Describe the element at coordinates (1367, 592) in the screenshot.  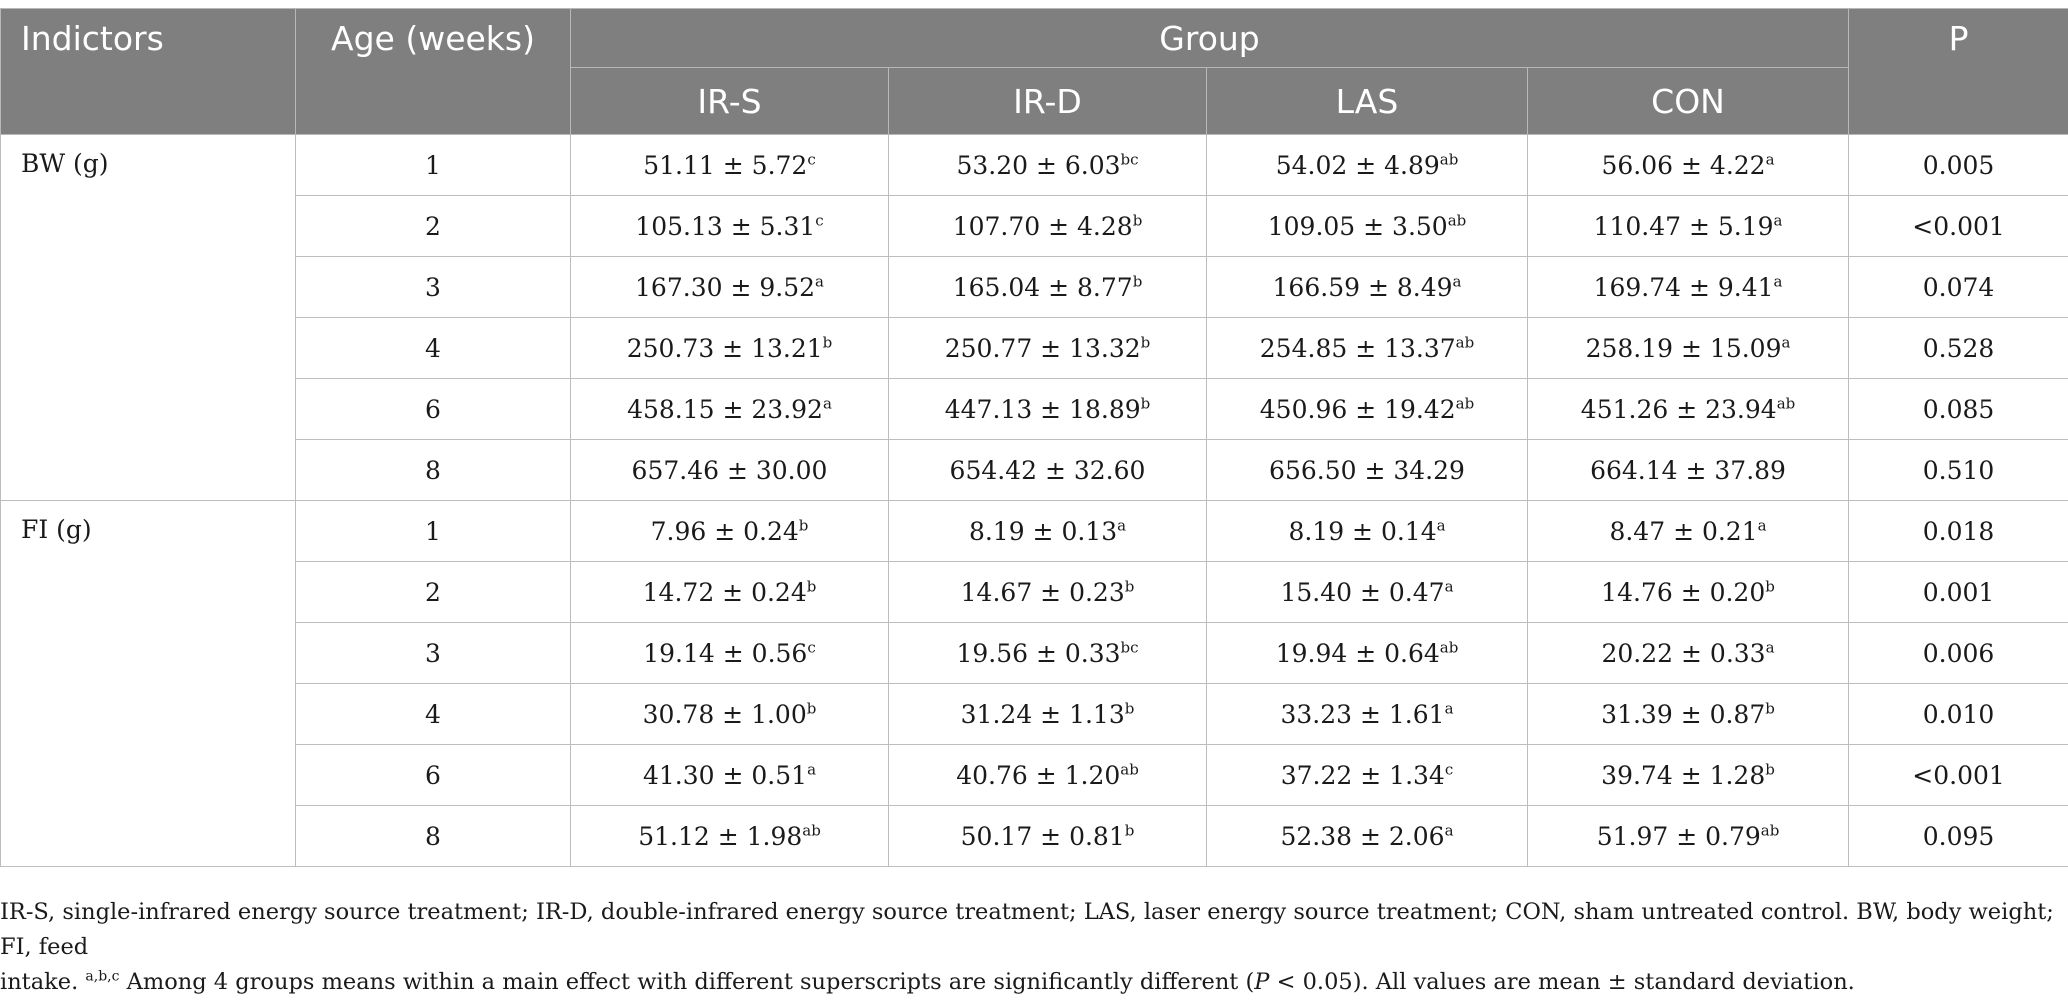
I see `value-cell: 15.40 ± 0.47a` at that location.